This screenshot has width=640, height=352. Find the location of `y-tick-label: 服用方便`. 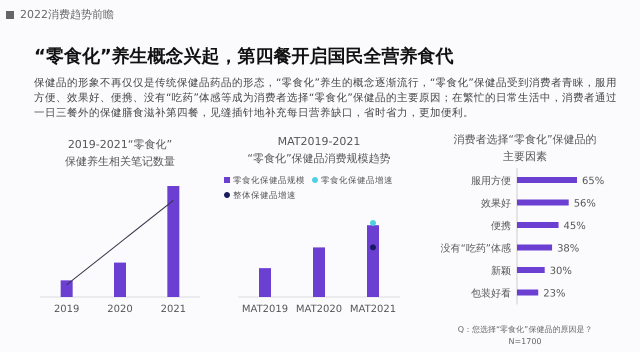

y-tick-label: 服用方便 is located at coordinates (491, 181).